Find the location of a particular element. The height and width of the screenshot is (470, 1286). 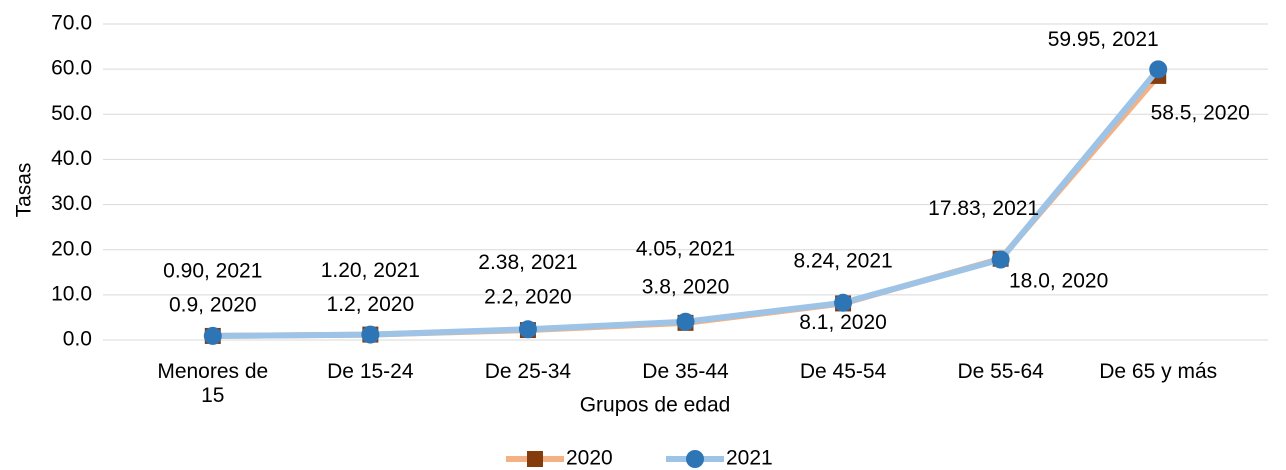

data-label: 3.8, 2020 is located at coordinates (686, 286).